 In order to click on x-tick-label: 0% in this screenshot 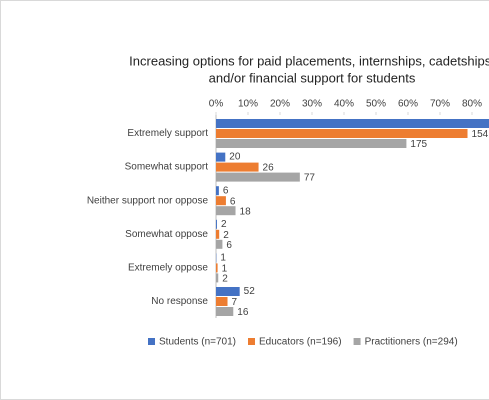, I will do `click(216, 104)`.